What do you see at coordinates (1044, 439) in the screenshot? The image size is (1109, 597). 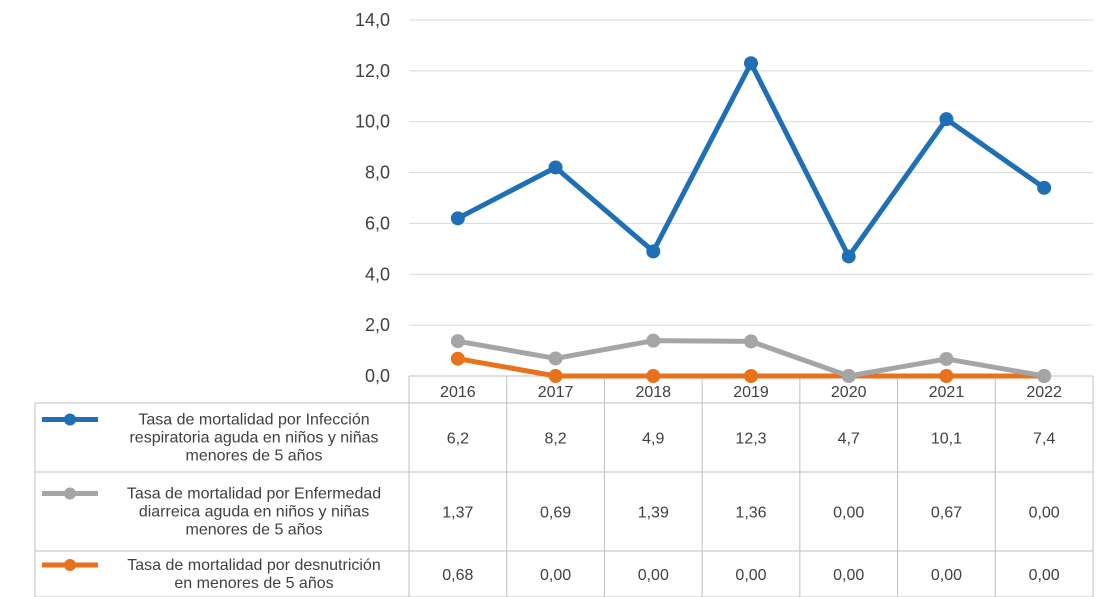 I see `value-cell: 7,4` at bounding box center [1044, 439].